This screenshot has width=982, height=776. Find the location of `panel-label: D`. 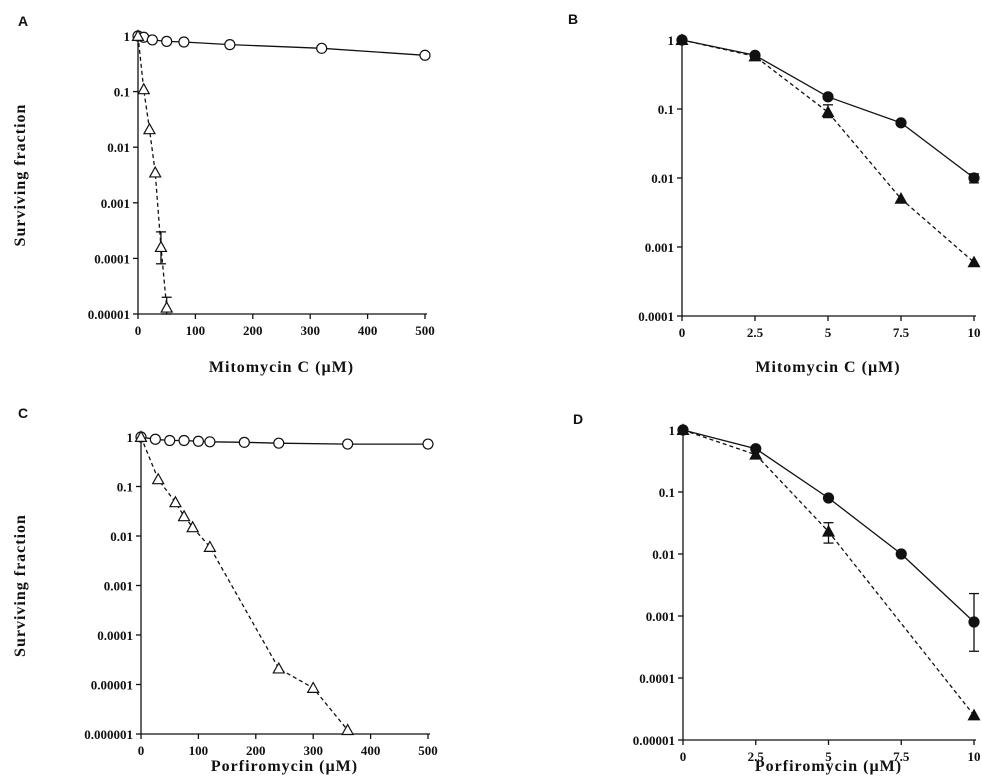

panel-label: D is located at coordinates (578, 419).